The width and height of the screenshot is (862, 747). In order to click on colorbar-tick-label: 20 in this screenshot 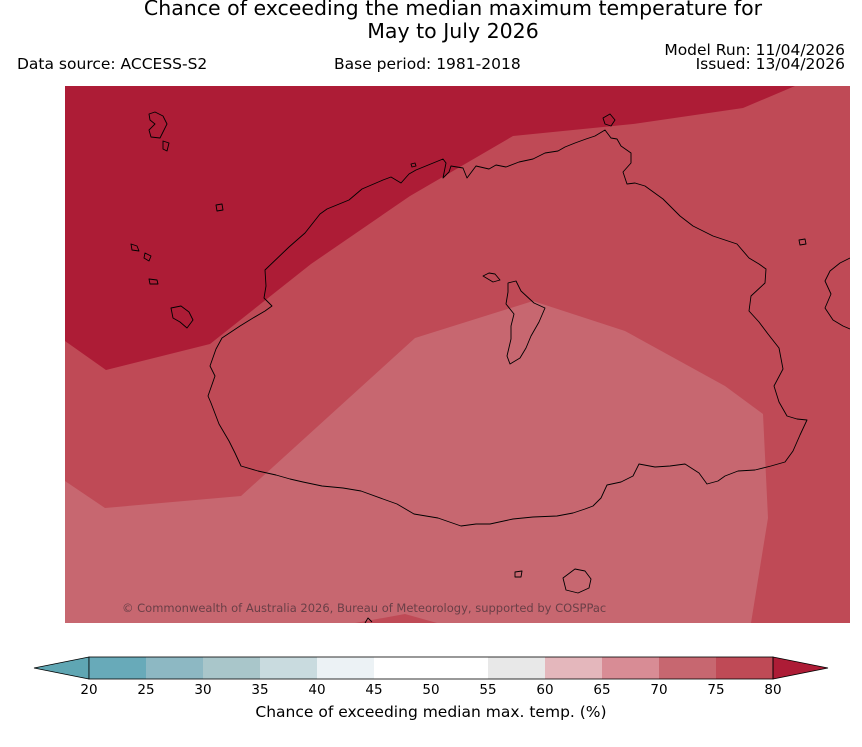, I will do `click(89, 690)`.